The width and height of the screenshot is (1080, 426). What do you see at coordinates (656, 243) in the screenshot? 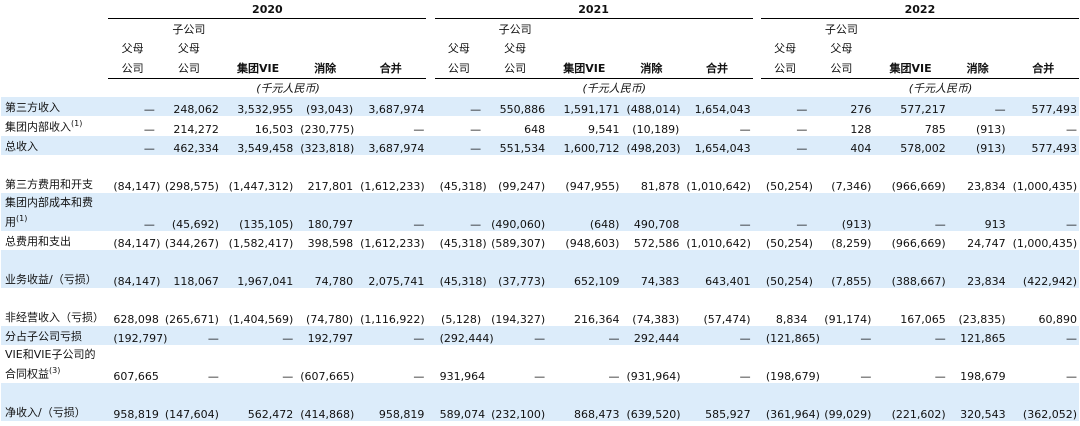
I see `table-cell: 572,586` at bounding box center [656, 243].